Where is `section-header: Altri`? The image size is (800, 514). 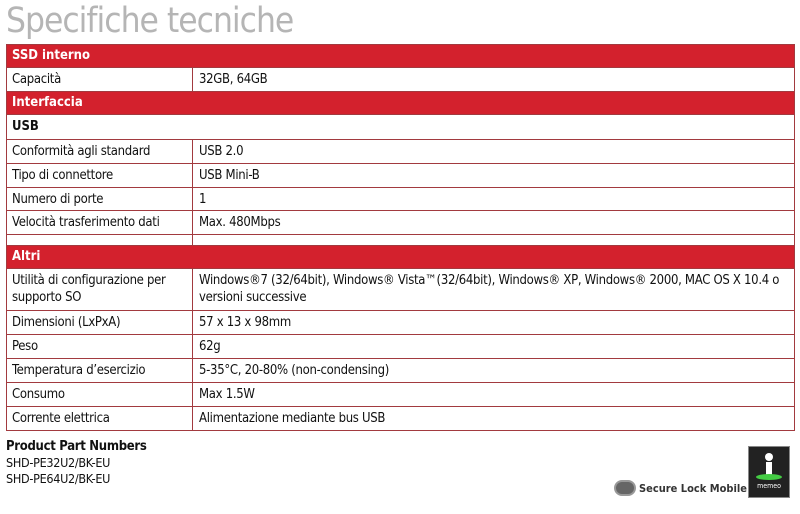 section-header: Altri is located at coordinates (400, 257).